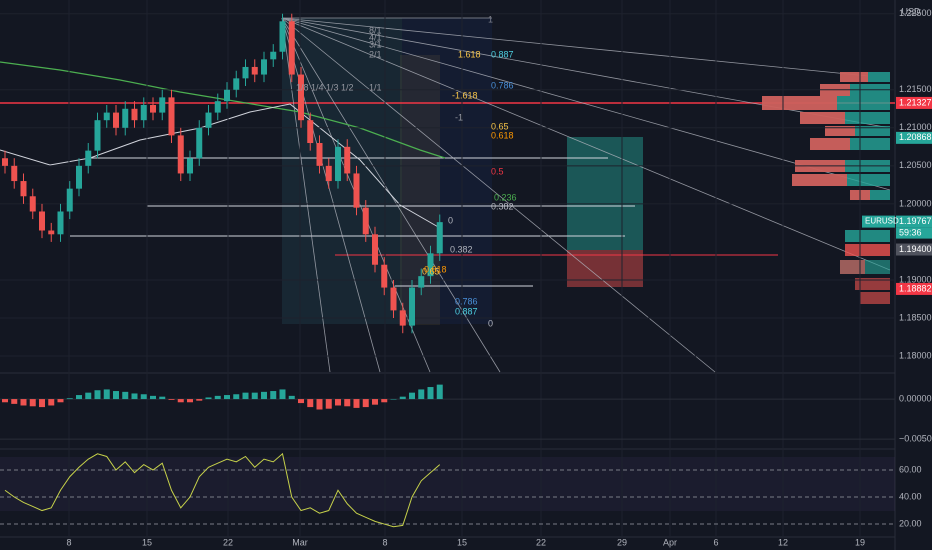 The image size is (932, 550). I want to click on y-tick-label: 1.22500, so click(915, 13).